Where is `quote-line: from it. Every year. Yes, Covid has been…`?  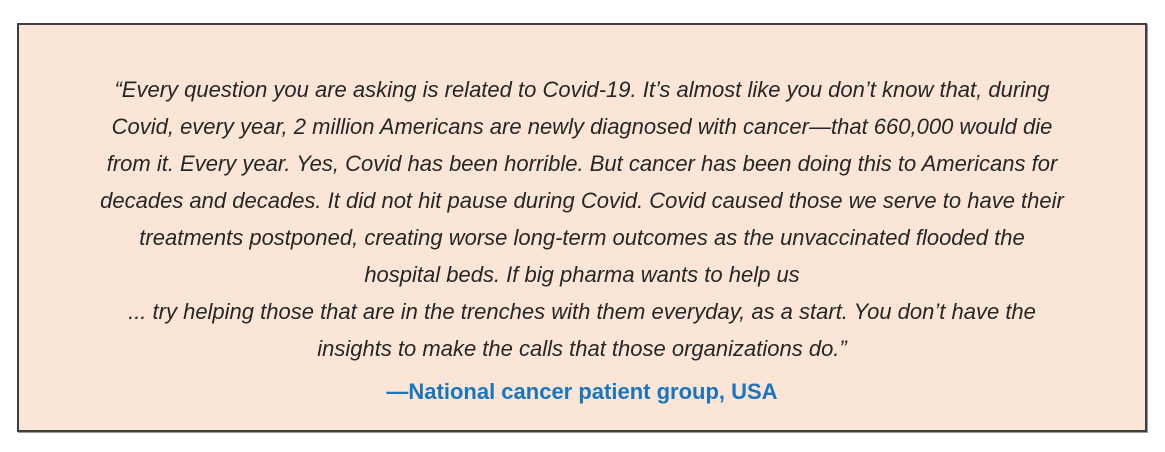 quote-line: from it. Every year. Yes, Covid has been… is located at coordinates (582, 163).